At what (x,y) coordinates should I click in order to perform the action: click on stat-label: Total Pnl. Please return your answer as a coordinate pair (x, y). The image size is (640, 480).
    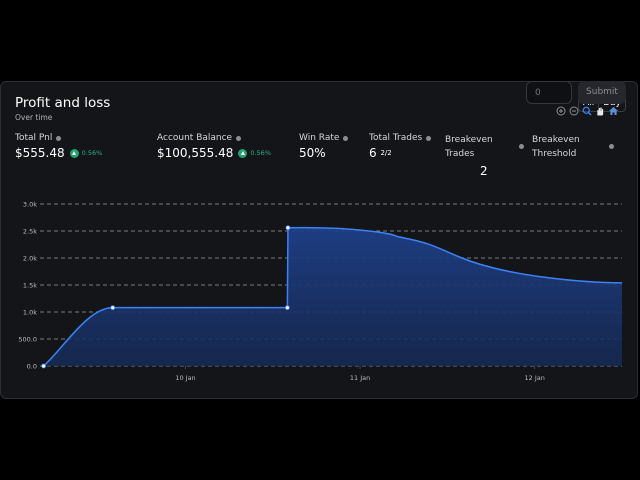
    Looking at the image, I should click on (34, 138).